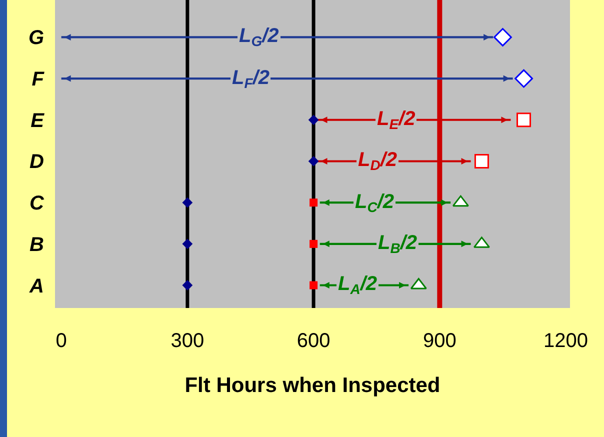 The height and width of the screenshot is (437, 604). Describe the element at coordinates (37, 203) in the screenshot. I see `y-tick-label: C` at that location.